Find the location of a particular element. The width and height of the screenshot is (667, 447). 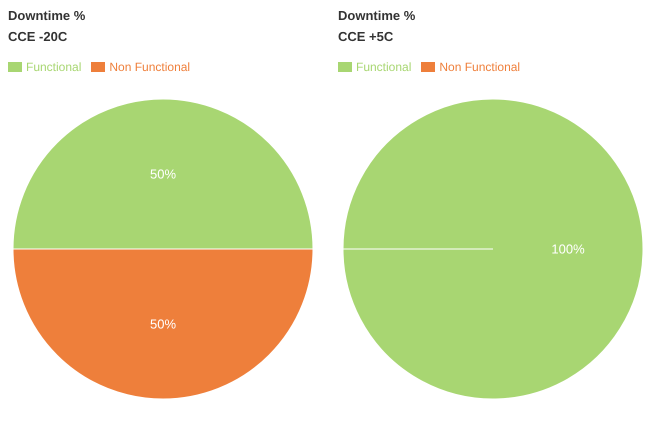

data-label: 100% is located at coordinates (568, 249).